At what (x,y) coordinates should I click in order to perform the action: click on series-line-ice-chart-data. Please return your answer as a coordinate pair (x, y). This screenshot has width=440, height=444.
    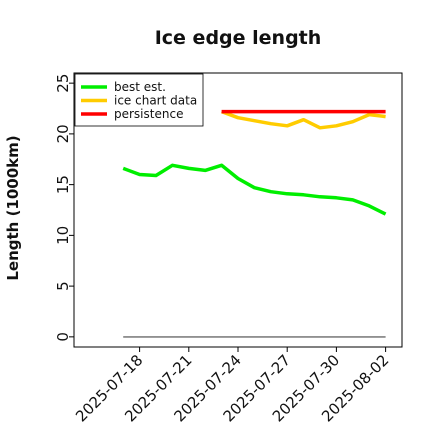
    Looking at the image, I should click on (303, 119).